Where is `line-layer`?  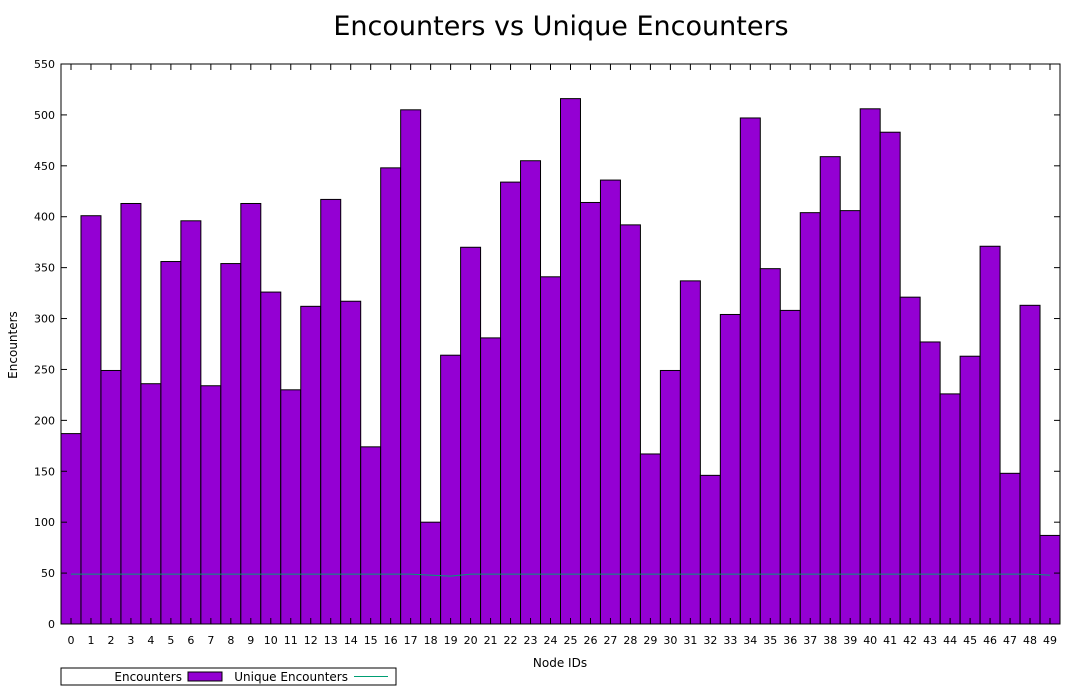
line-layer is located at coordinates (560, 575).